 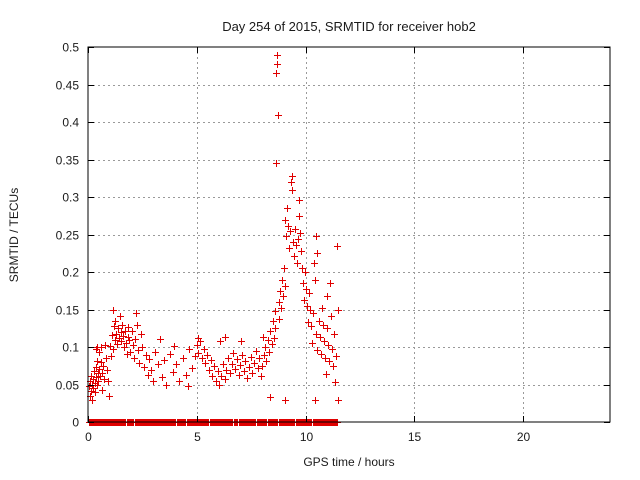 What do you see at coordinates (68, 236) in the screenshot?
I see `y-tick-label: 0.25` at bounding box center [68, 236].